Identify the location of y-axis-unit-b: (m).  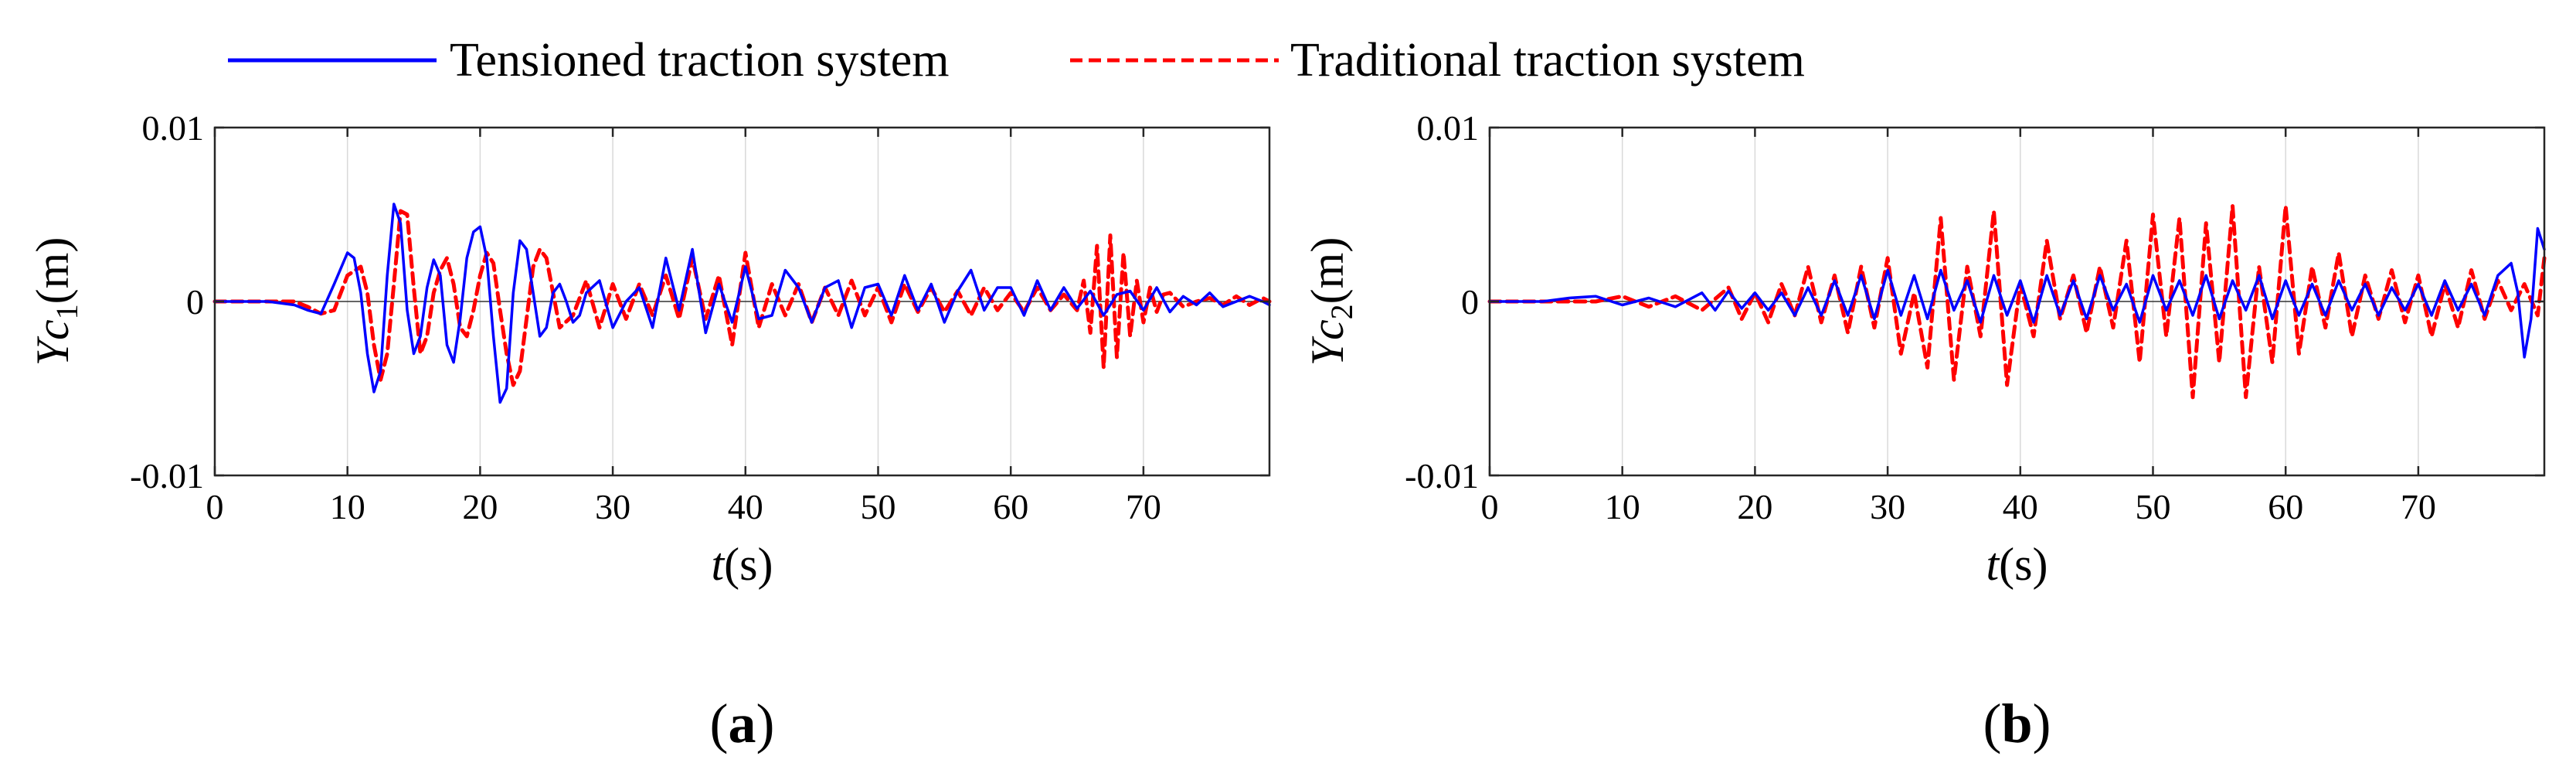
(1327, 271).